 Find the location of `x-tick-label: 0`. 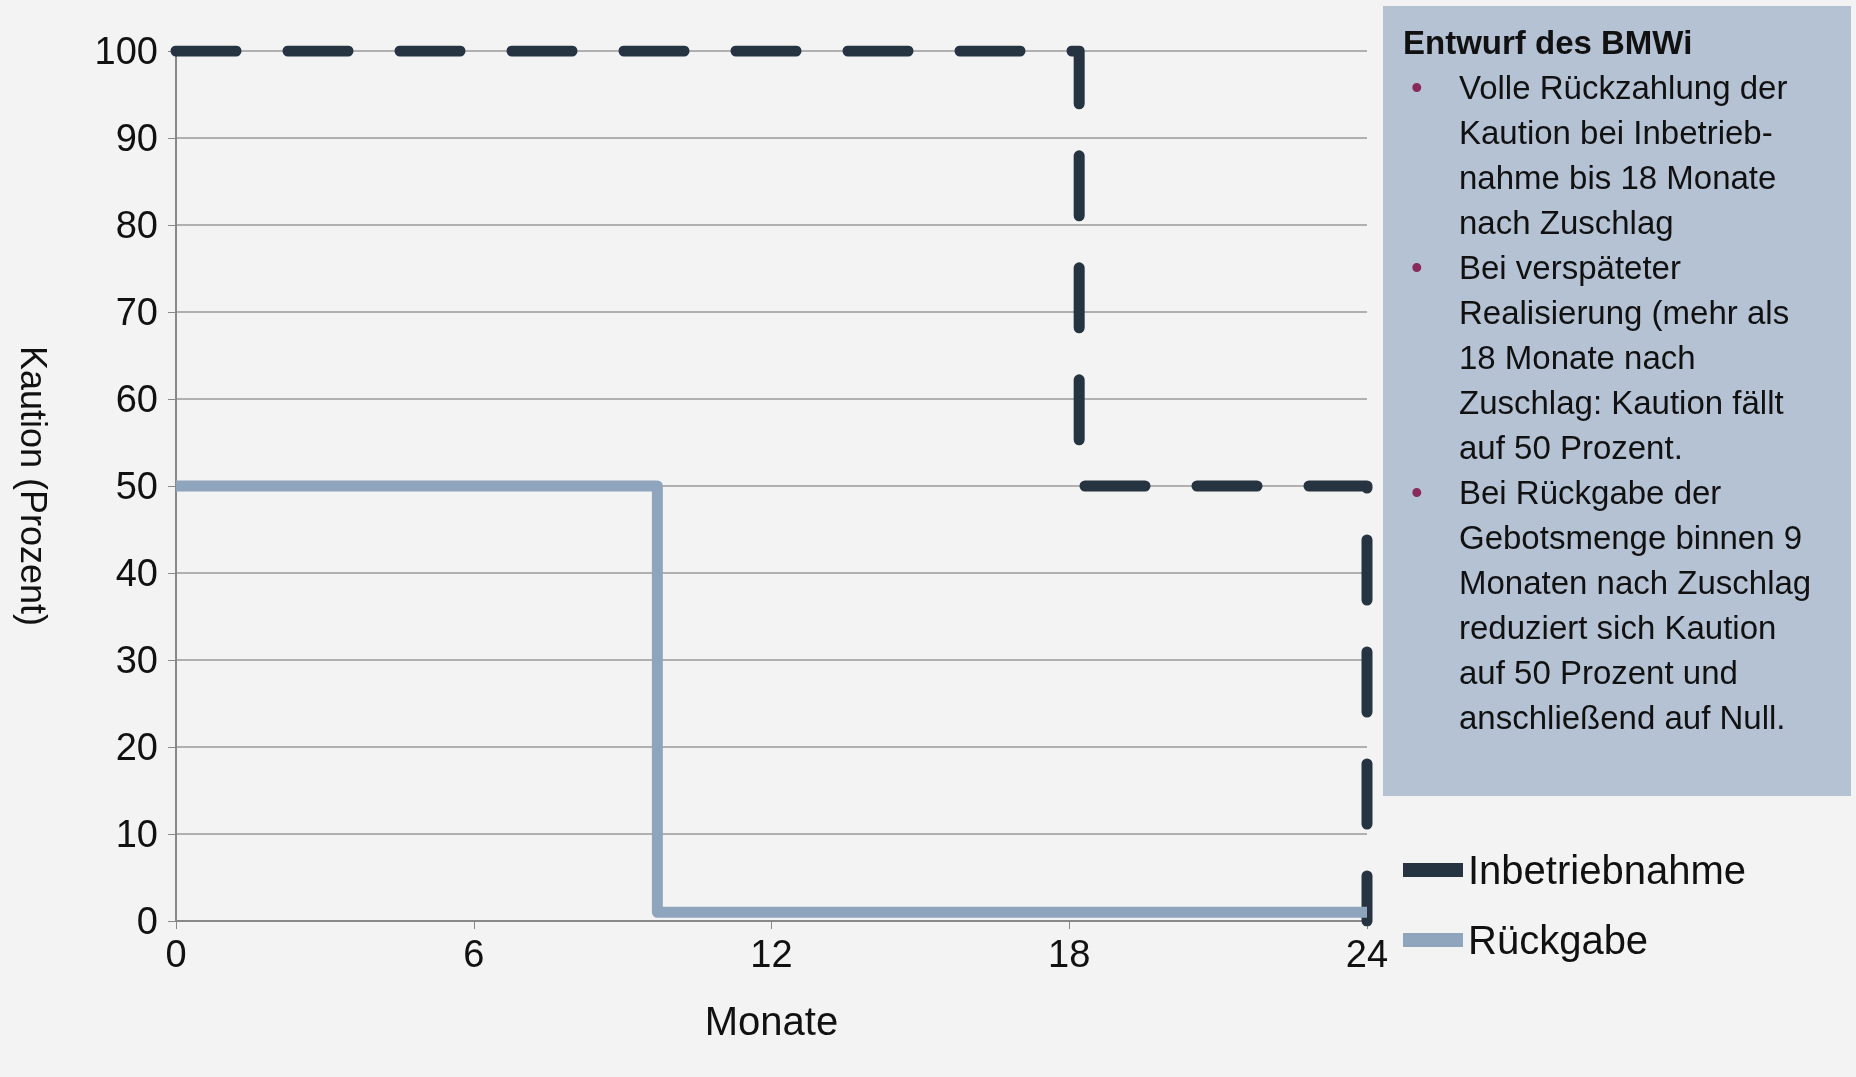

x-tick-label: 0 is located at coordinates (176, 954).